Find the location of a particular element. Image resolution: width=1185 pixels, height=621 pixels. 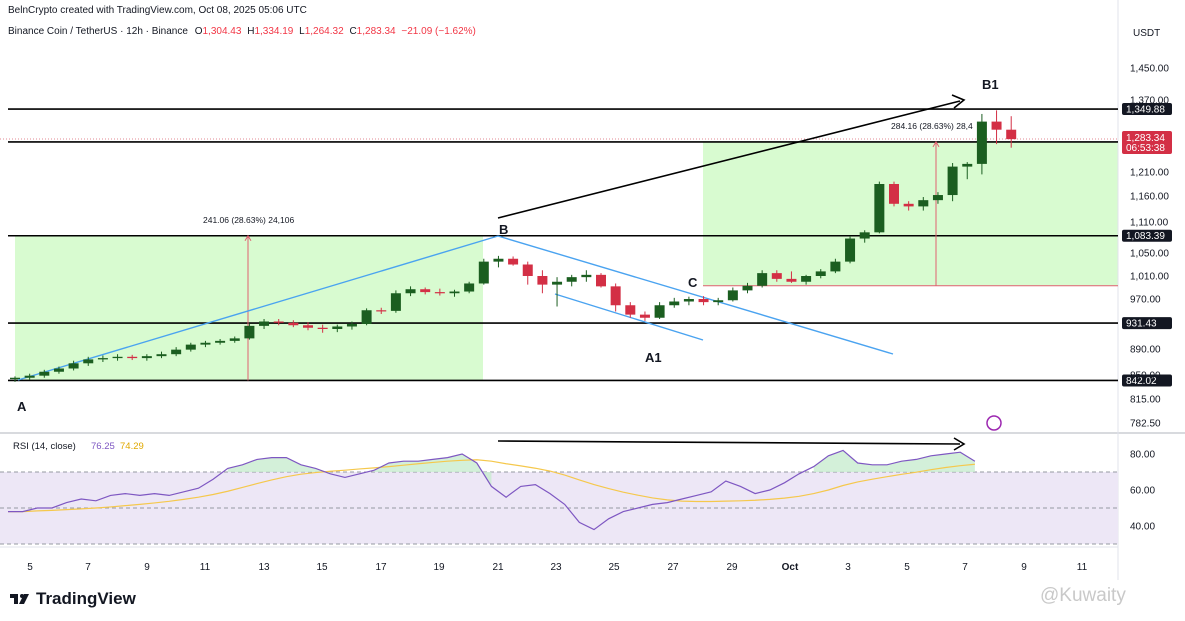

time-tick-label: 17 is located at coordinates (381, 567).